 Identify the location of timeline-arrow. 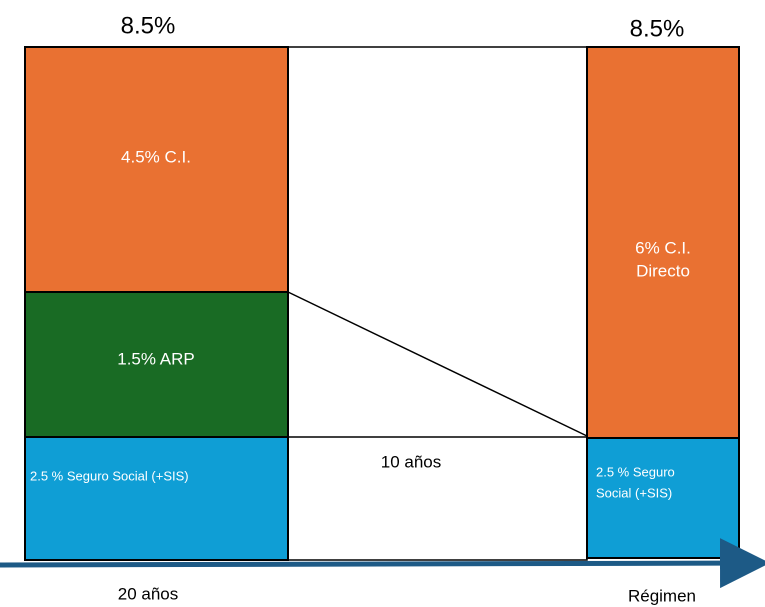
(382, 563).